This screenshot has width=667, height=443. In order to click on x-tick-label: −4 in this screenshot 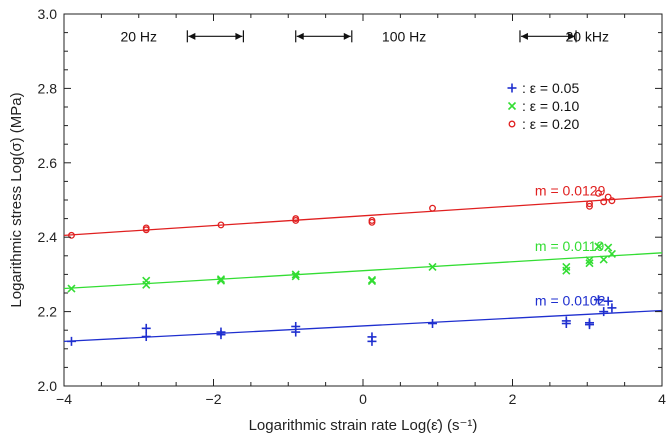, I will do `click(64, 399)`.